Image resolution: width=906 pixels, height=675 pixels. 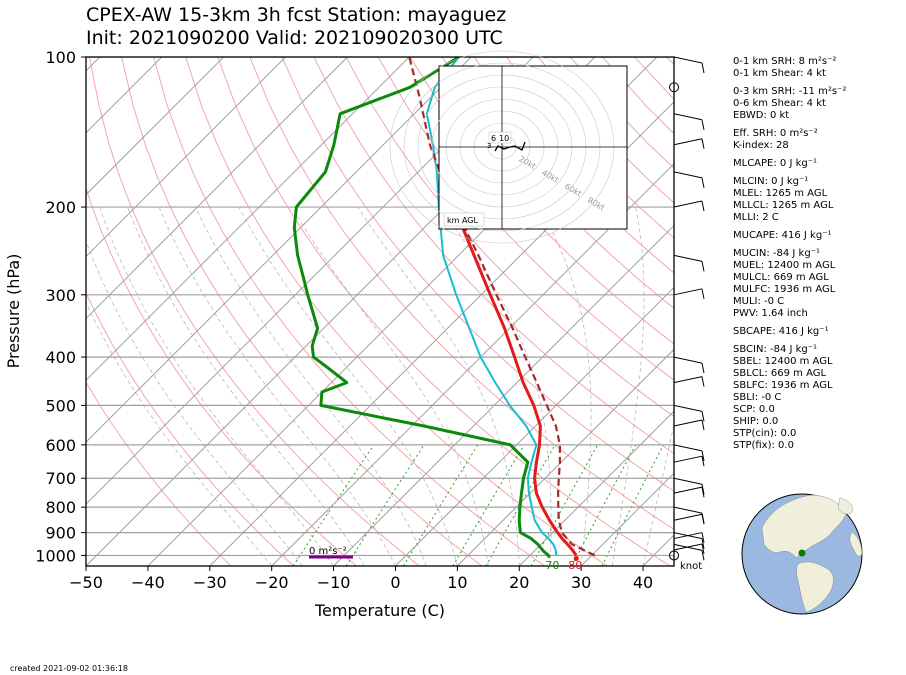 I want to click on y-tick-label: 500, so click(x=60, y=405).